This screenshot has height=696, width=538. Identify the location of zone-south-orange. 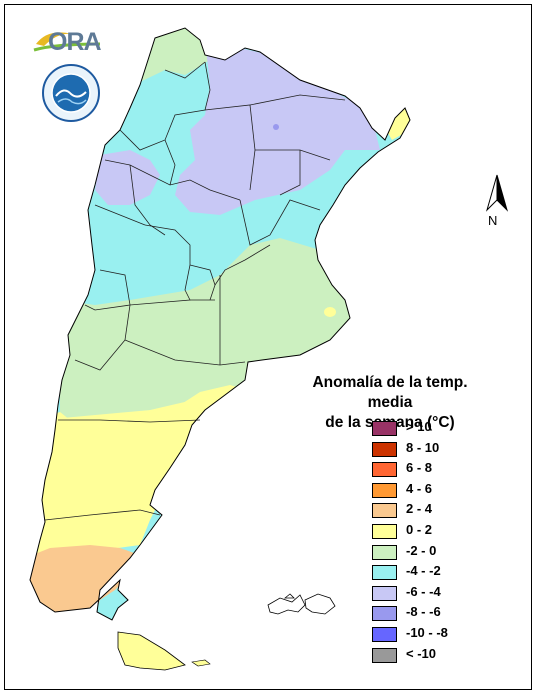
(85, 580).